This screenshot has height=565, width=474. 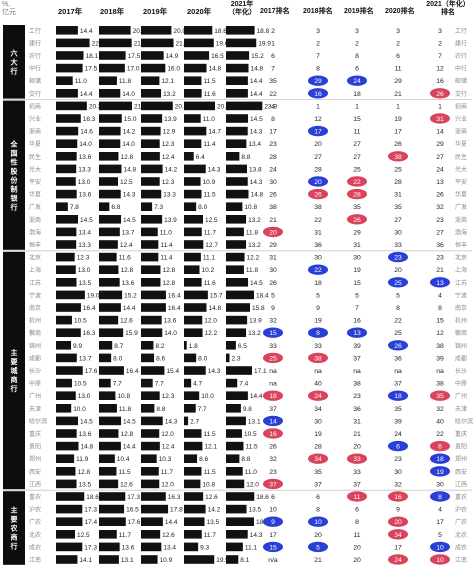 What do you see at coordinates (356, 132) in the screenshot?
I see `rank-label: 11` at bounding box center [356, 132].